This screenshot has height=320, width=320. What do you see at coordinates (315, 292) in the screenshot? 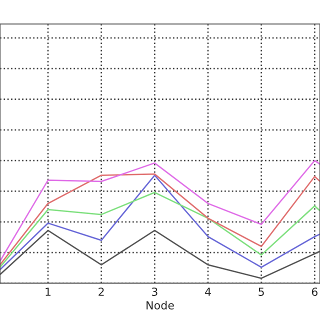
I see `x-tick-label: 6` at bounding box center [315, 292].